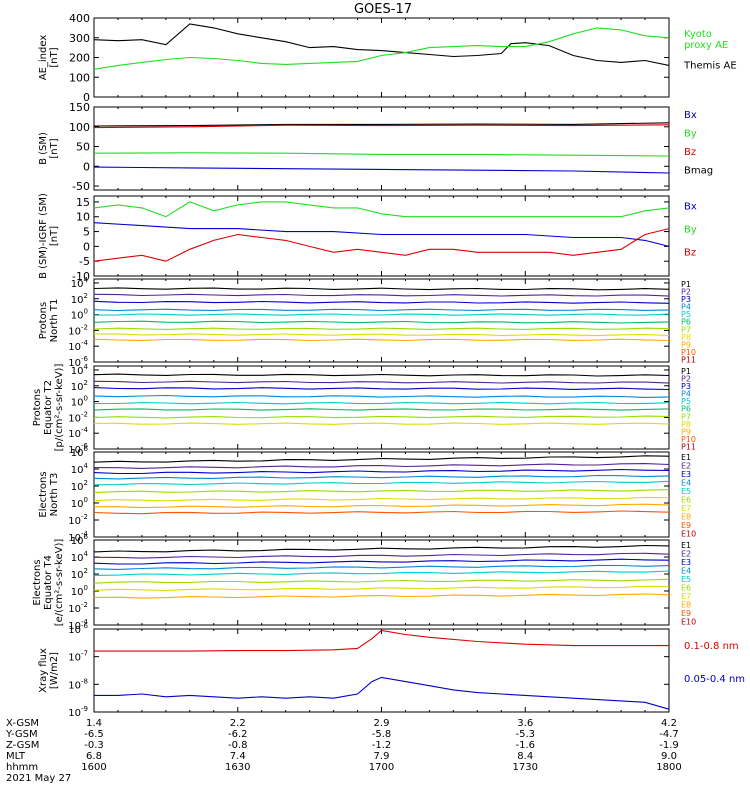  I want to click on axis-value-z: -0.8, so click(238, 745).